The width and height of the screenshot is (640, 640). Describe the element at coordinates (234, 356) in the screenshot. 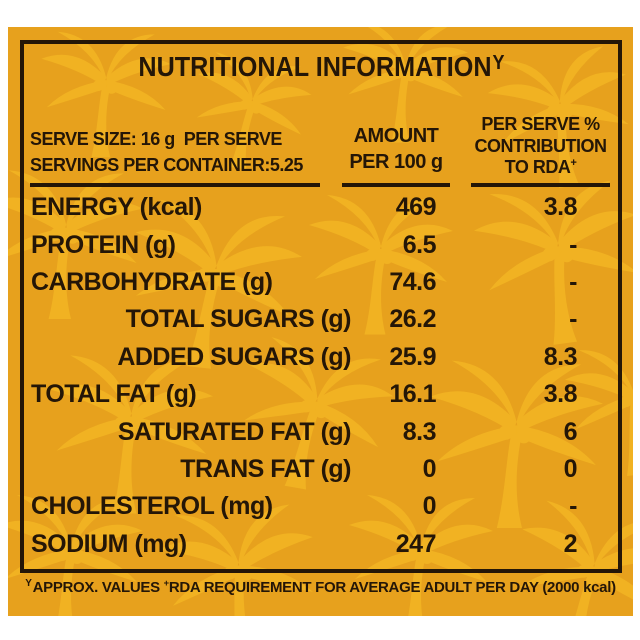

I see `nutrient-name: ADDED SUGARS (g)` at that location.